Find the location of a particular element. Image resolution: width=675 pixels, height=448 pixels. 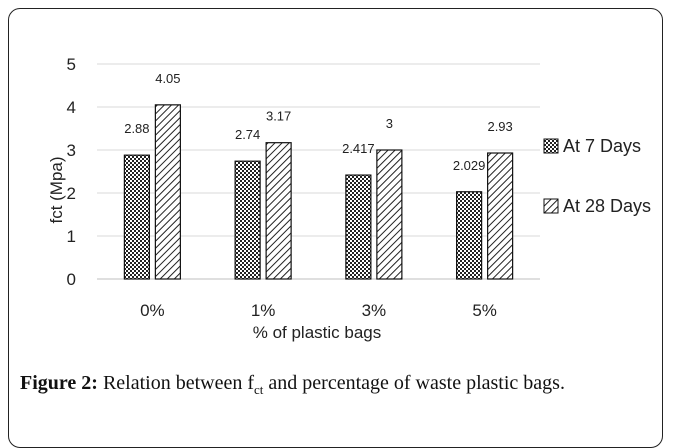

data-label: 3.17 is located at coordinates (278, 116).